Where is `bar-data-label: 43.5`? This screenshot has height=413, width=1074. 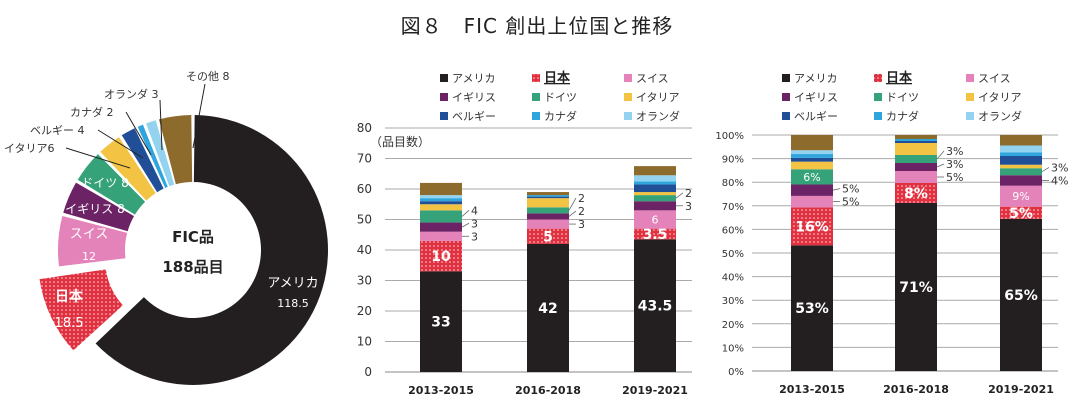 bar-data-label: 43.5 is located at coordinates (655, 307).